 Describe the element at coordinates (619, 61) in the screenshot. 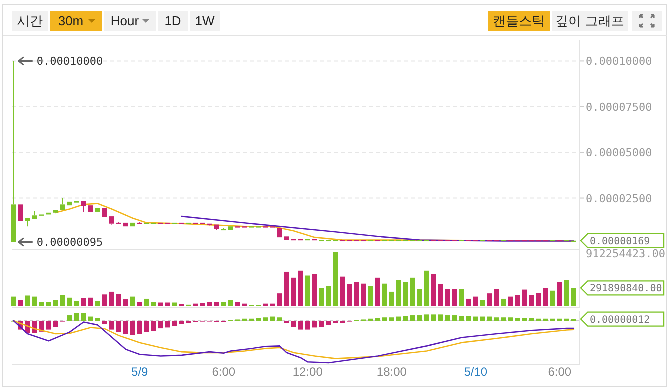

I see `y-tick-label: 0.00010000` at that location.